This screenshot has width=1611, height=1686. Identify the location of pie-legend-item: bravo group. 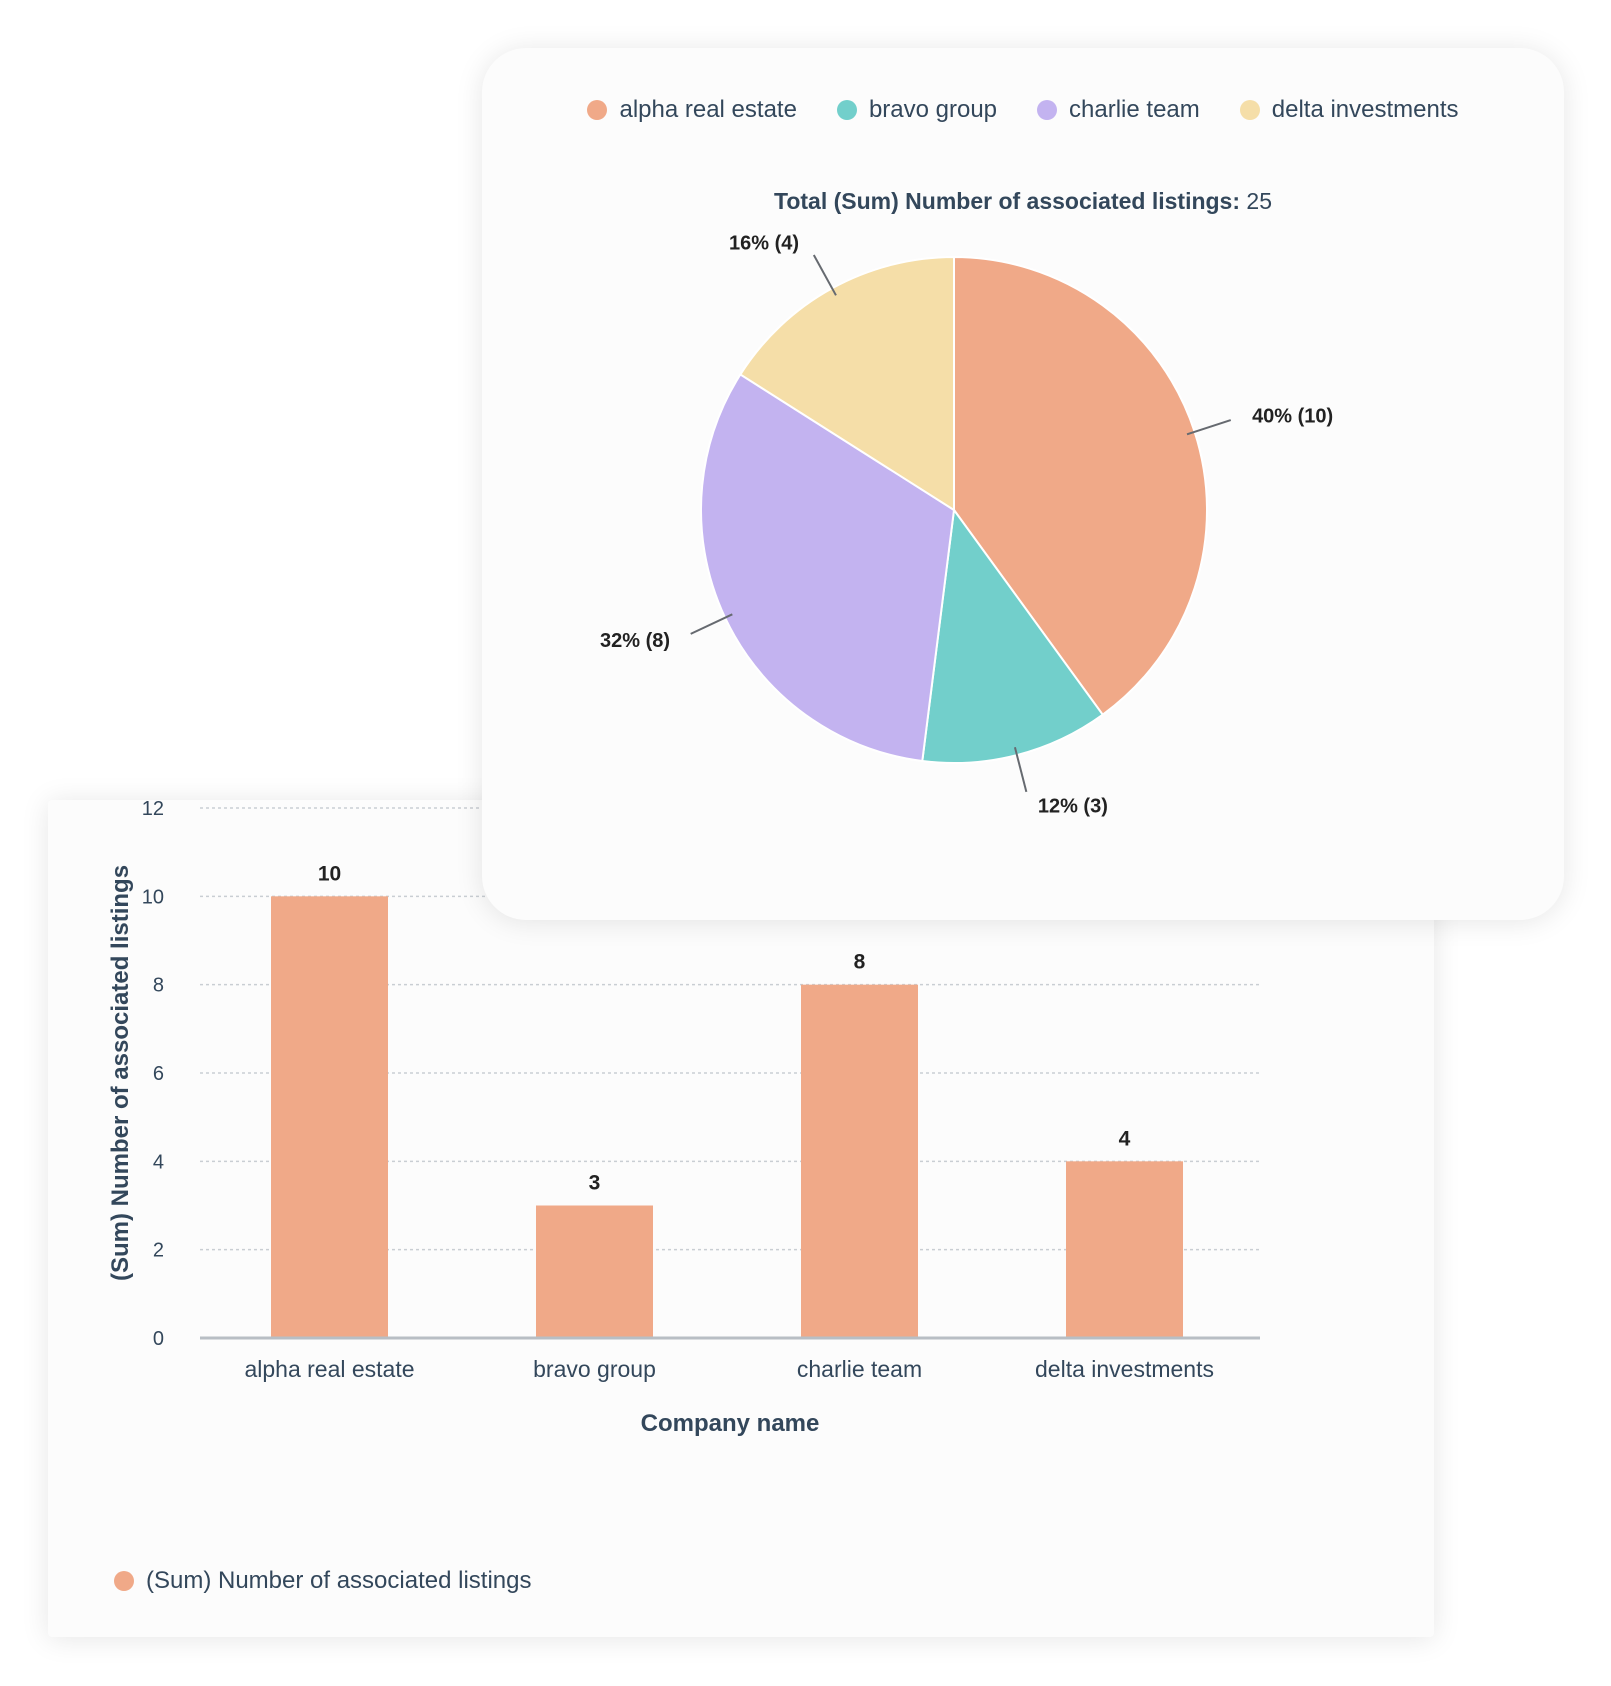
(917, 110).